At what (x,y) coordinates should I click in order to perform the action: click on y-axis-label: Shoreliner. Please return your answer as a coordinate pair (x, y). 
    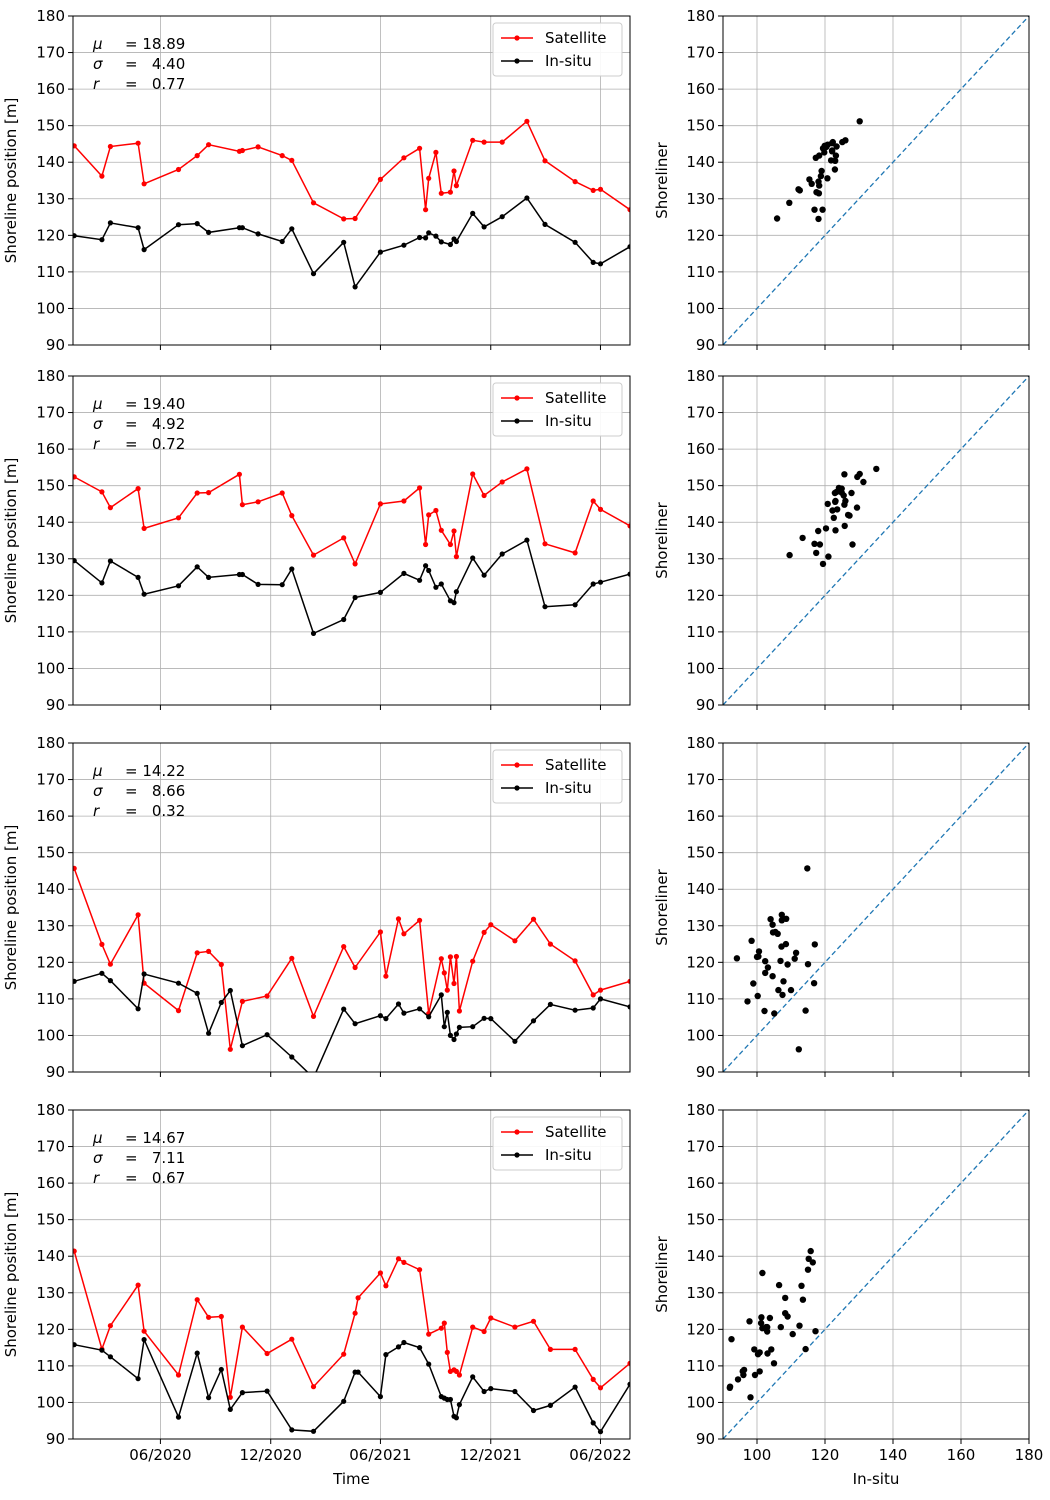
    Looking at the image, I should click on (662, 906).